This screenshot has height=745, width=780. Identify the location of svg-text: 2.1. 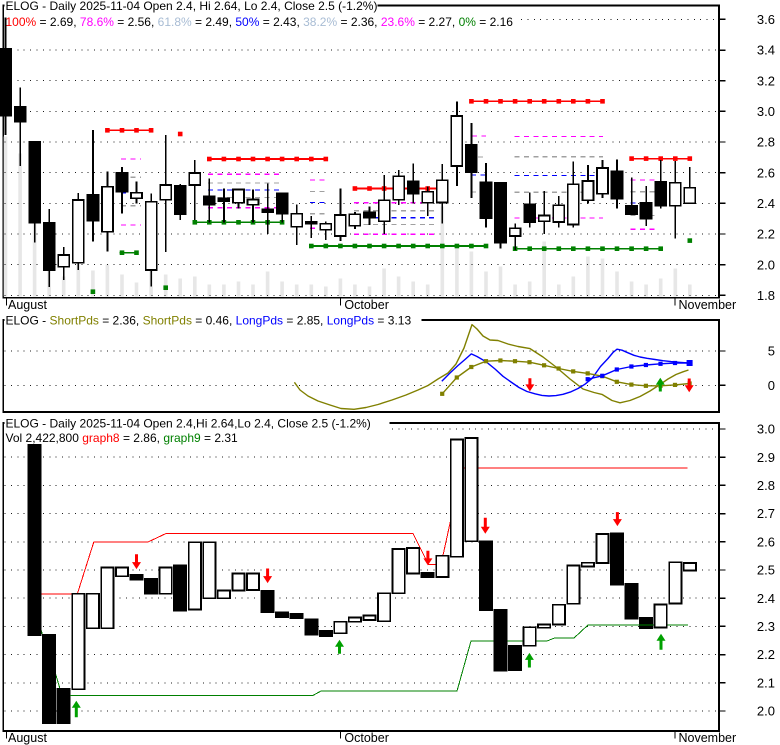
(766, 682).